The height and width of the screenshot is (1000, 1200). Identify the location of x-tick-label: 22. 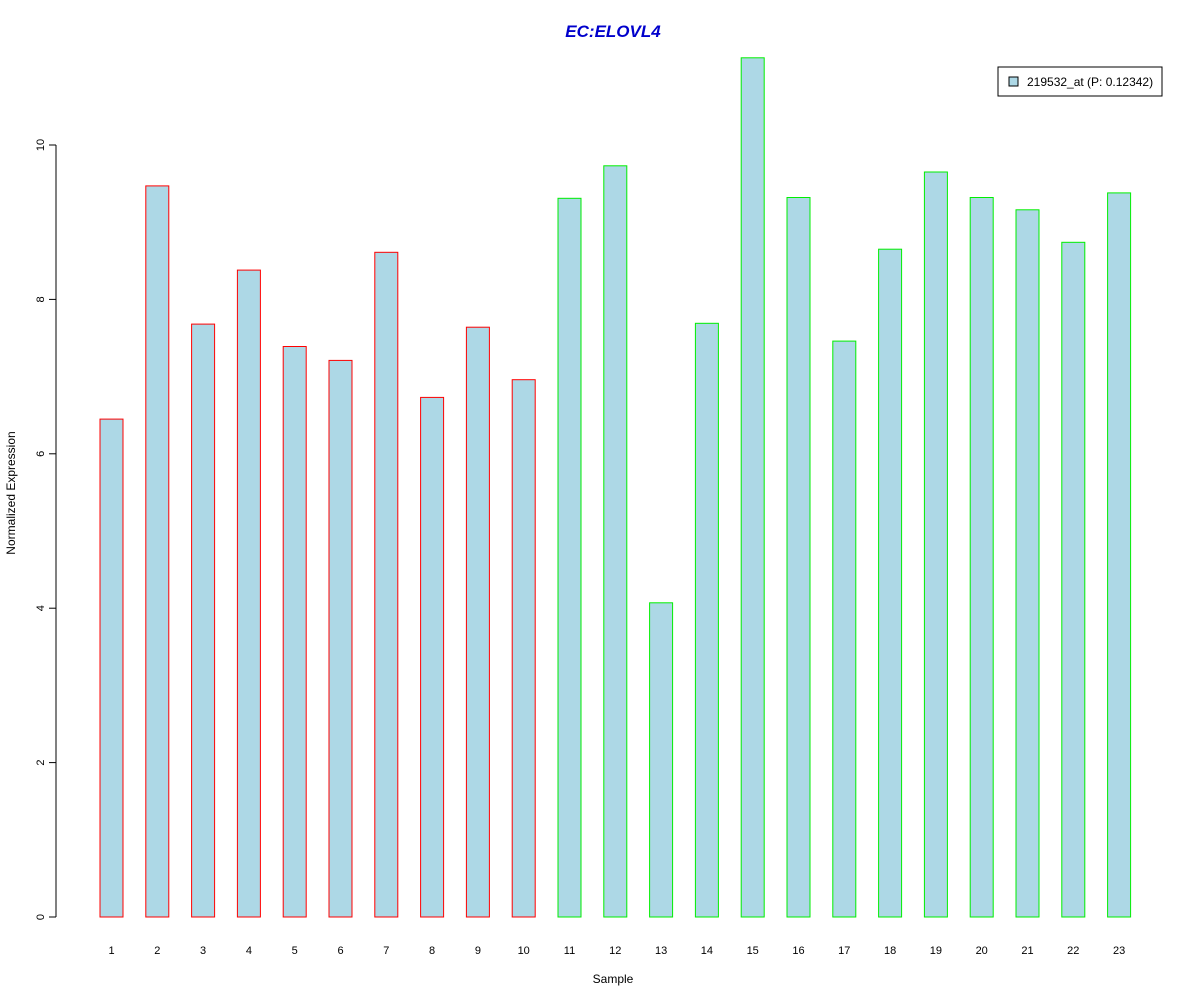
(1073, 951).